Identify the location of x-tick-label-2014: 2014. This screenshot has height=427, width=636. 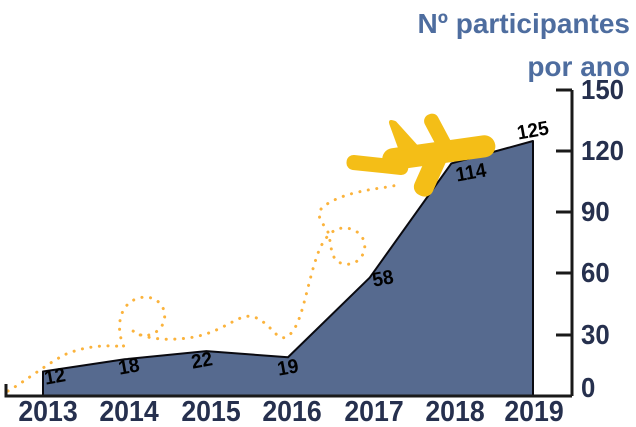
(129, 411).